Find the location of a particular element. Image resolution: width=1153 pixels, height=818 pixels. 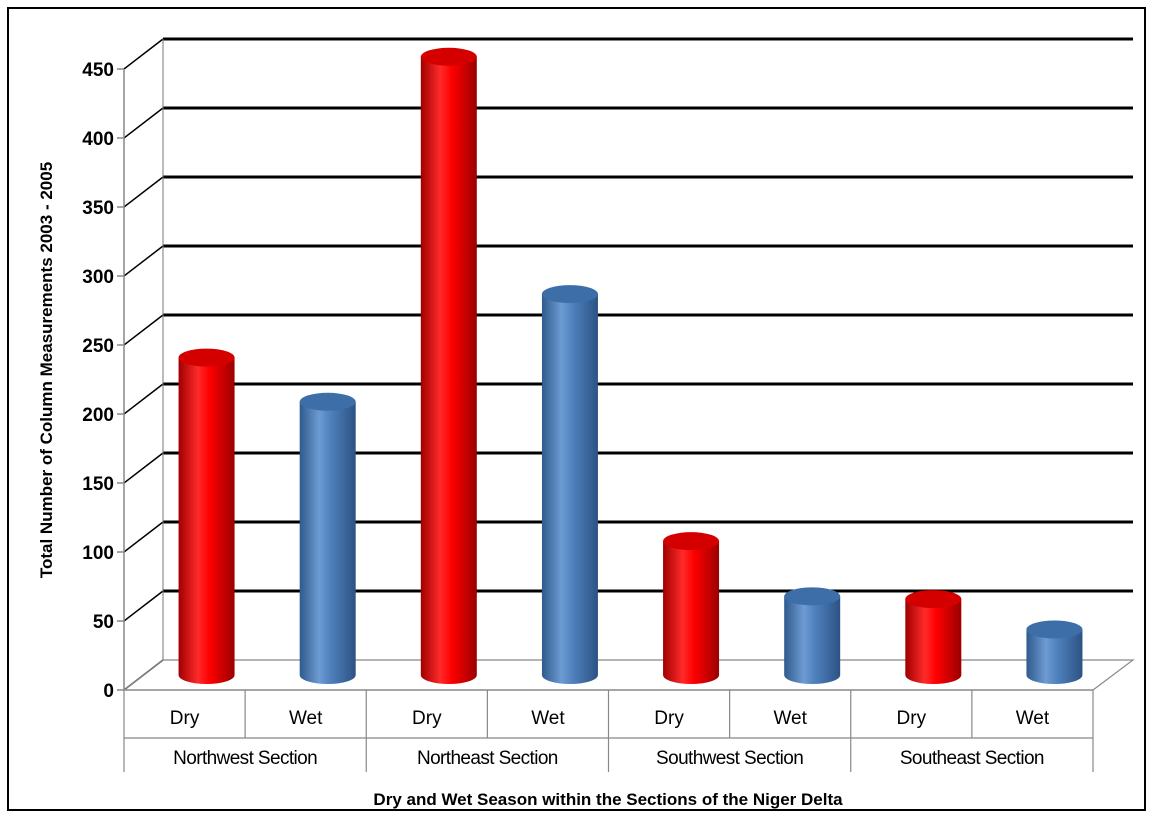

x-group-label: Northeast Section is located at coordinates (487, 758).